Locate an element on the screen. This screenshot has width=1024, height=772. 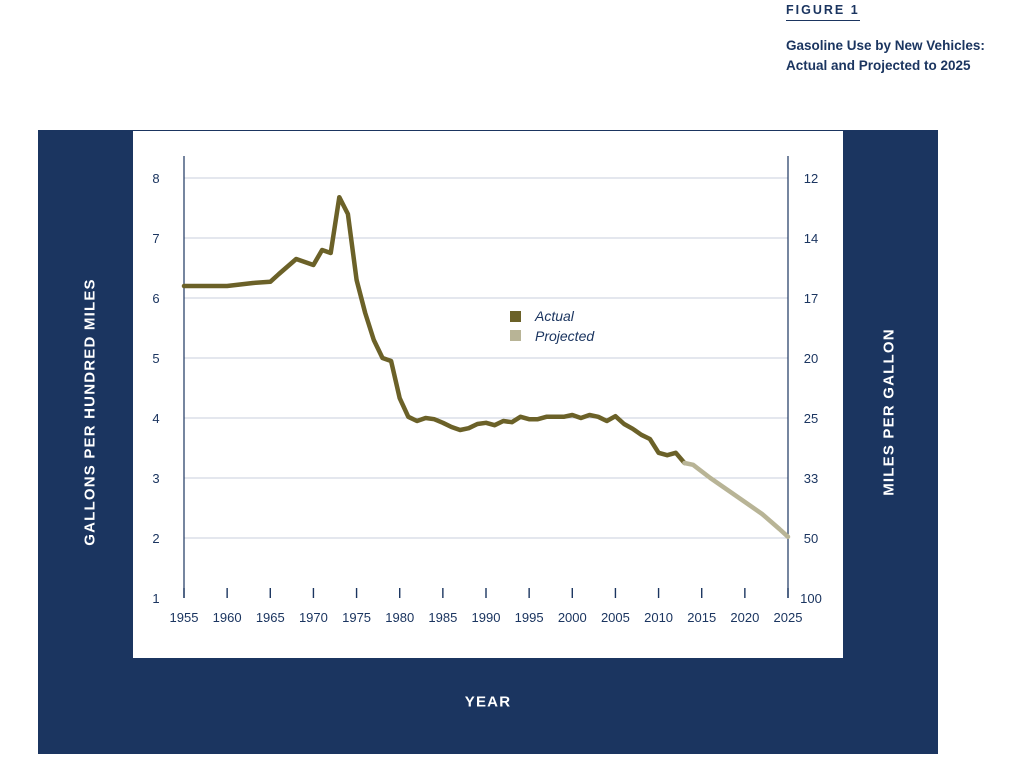
x-tick-label: 2000 is located at coordinates (572, 617).